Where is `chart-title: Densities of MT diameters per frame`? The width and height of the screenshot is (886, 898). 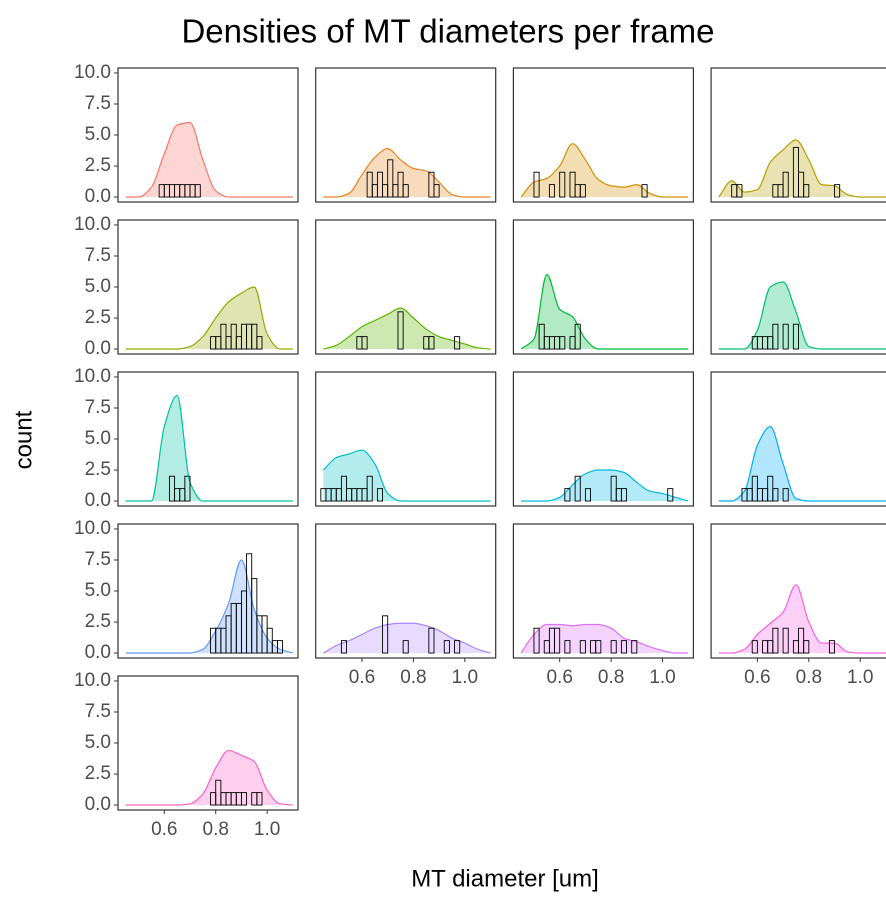
chart-title: Densities of MT diameters per frame is located at coordinates (447, 31).